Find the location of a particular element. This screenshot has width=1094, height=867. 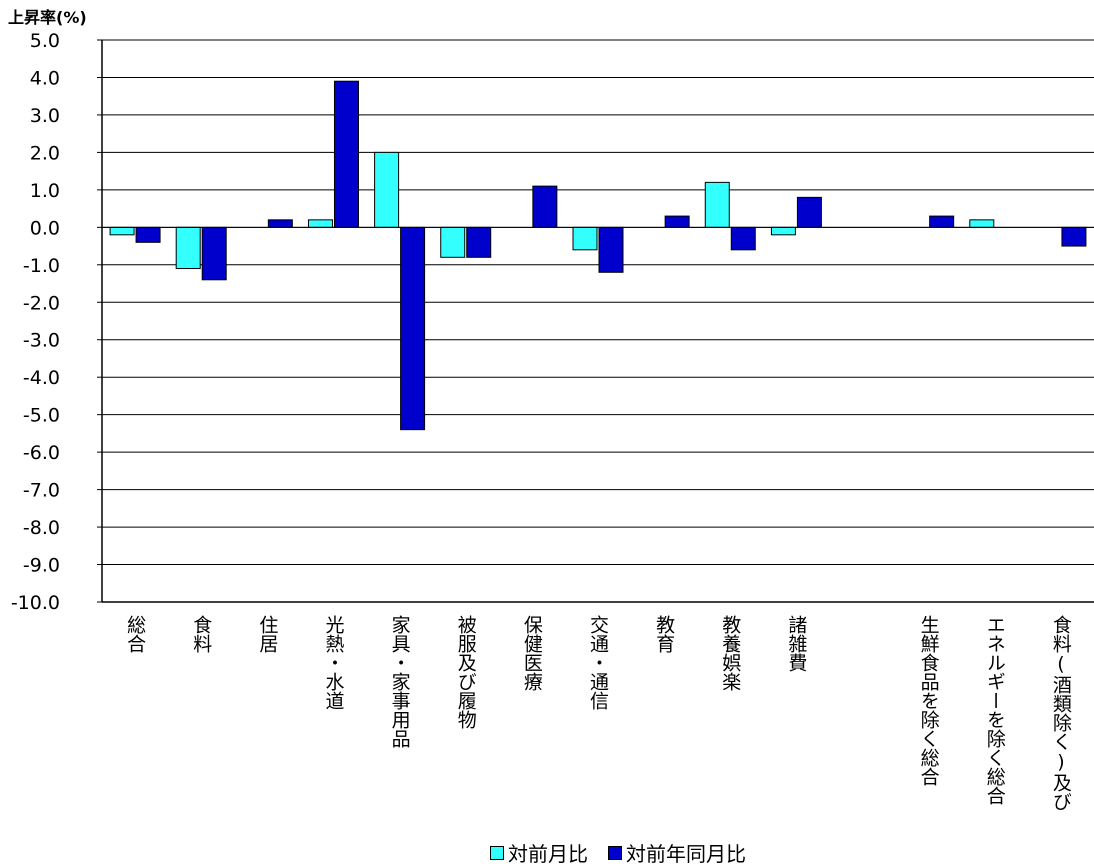

x-tick-label: 食料 is located at coordinates (201, 634).